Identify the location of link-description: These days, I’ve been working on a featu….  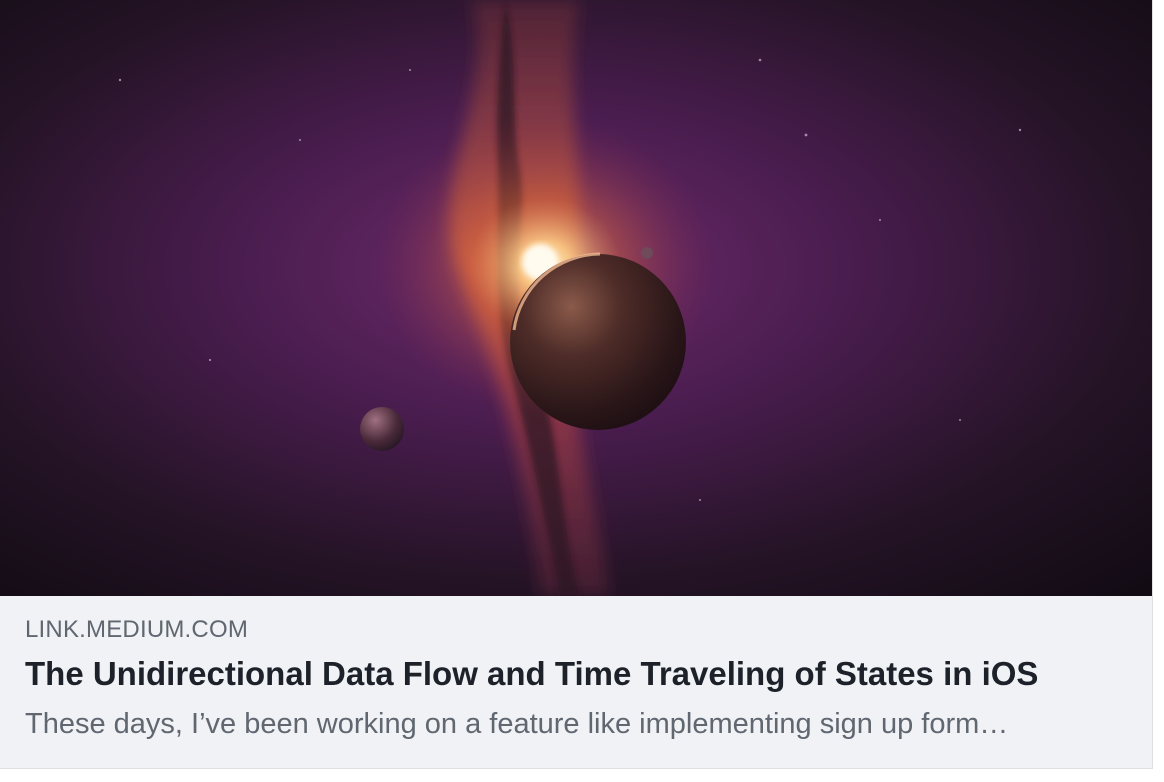
(517, 724).